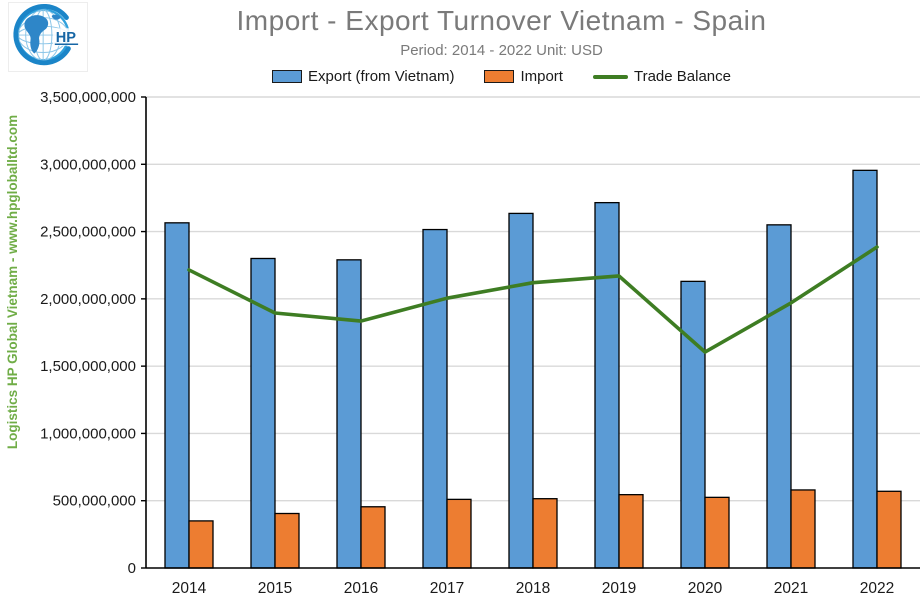  I want to click on x-axis-label-2015: 2015, so click(275, 588).